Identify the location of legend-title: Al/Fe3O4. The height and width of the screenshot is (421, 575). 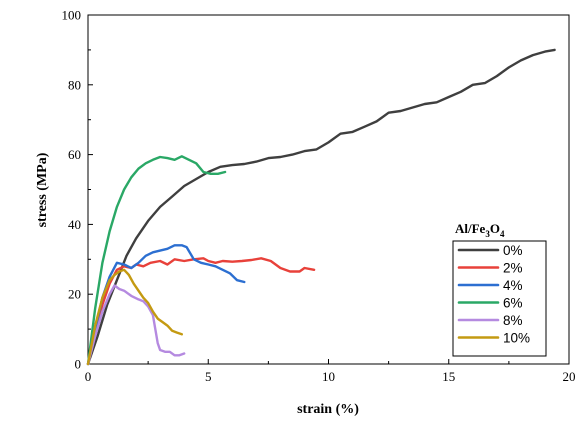
(480, 230).